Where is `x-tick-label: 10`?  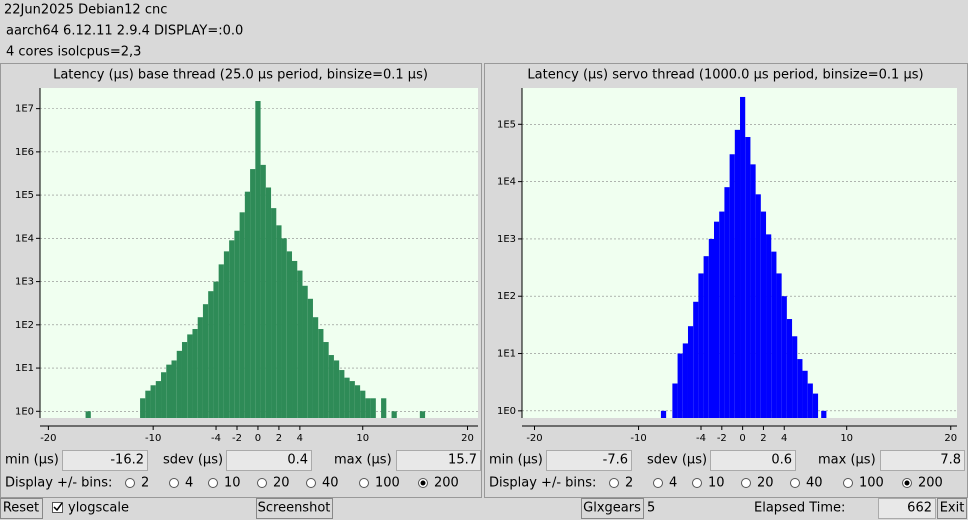
x-tick-label: 10 is located at coordinates (362, 438).